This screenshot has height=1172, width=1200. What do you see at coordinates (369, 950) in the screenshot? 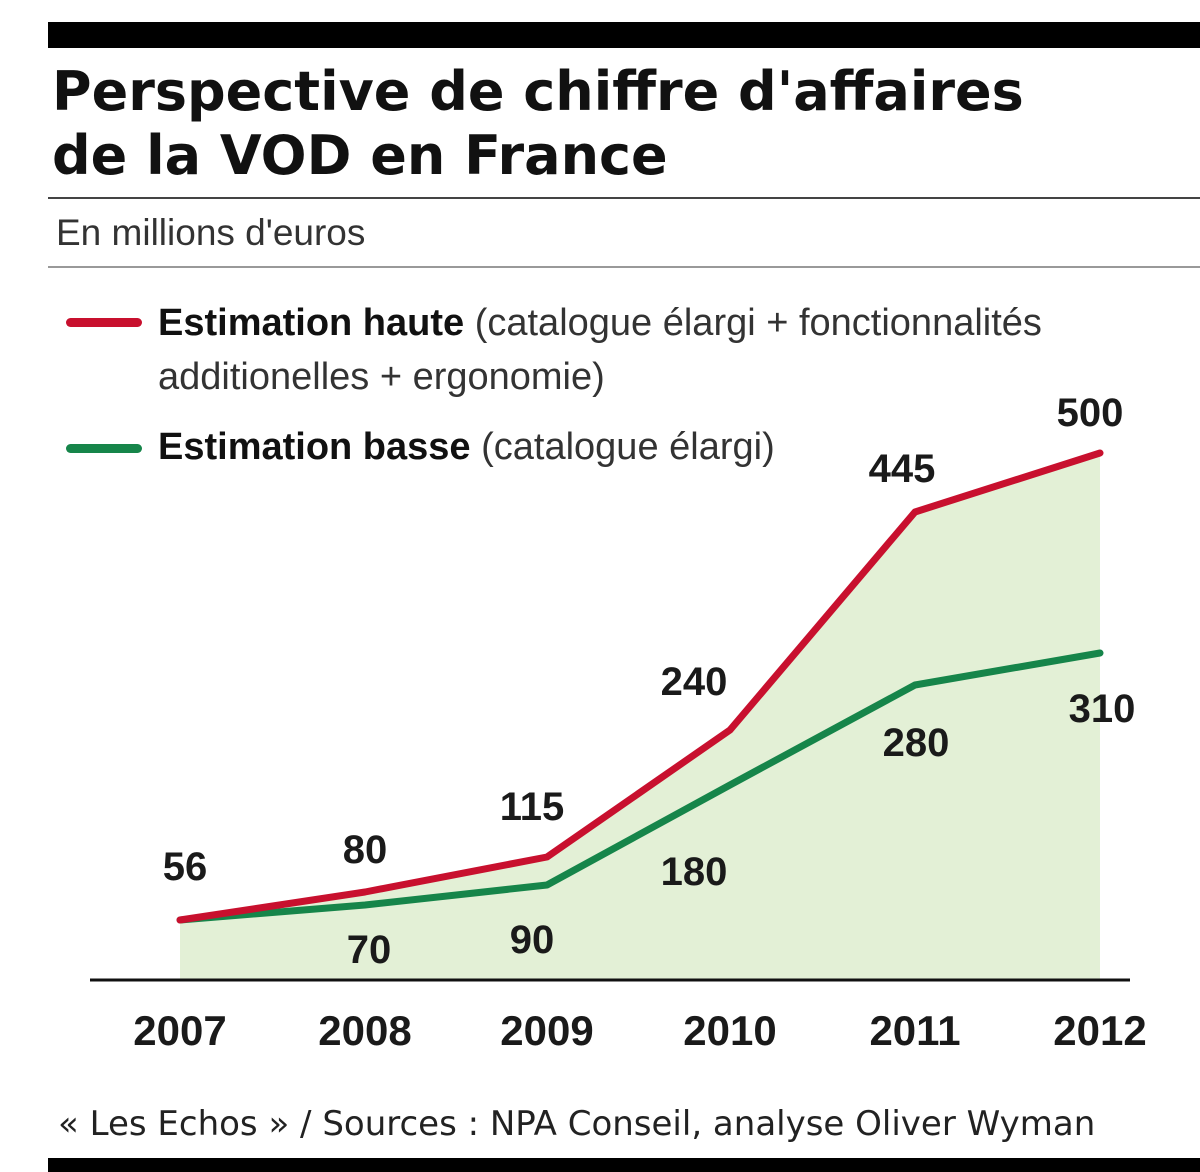
I see `data-label-basse: 70` at bounding box center [369, 950].